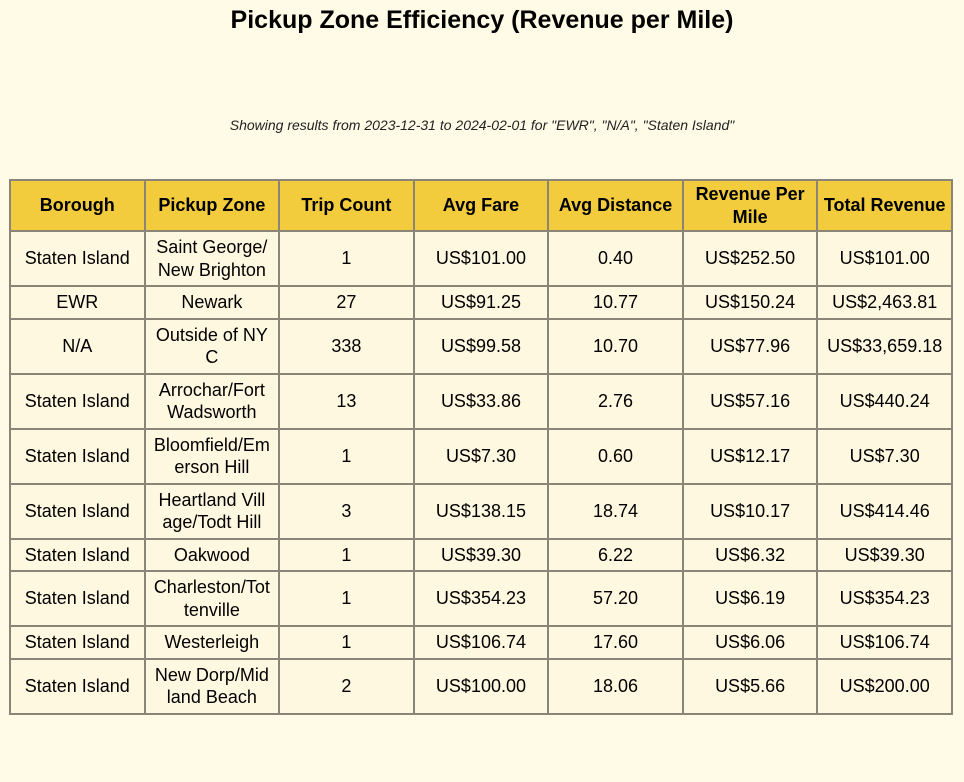 This screenshot has width=964, height=782. I want to click on column-header-avg-distance: Avg Distance, so click(615, 205).